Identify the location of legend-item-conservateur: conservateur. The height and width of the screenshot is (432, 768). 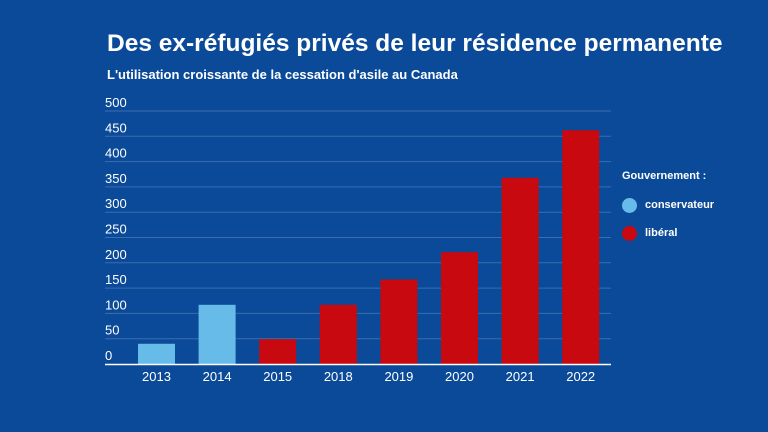
(668, 205).